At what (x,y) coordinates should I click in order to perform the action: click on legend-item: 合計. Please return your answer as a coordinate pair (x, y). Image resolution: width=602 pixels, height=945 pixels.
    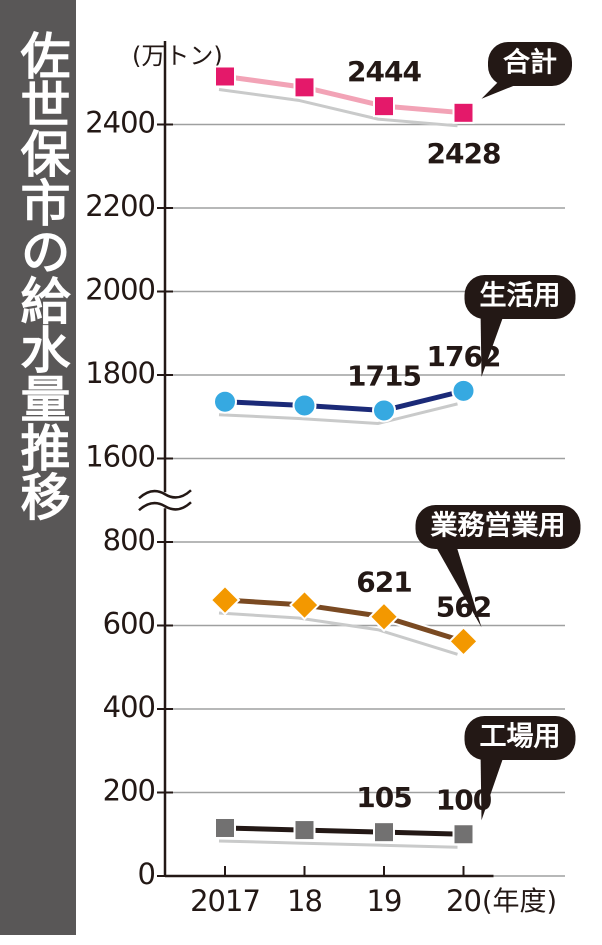
    Looking at the image, I should click on (526, 70).